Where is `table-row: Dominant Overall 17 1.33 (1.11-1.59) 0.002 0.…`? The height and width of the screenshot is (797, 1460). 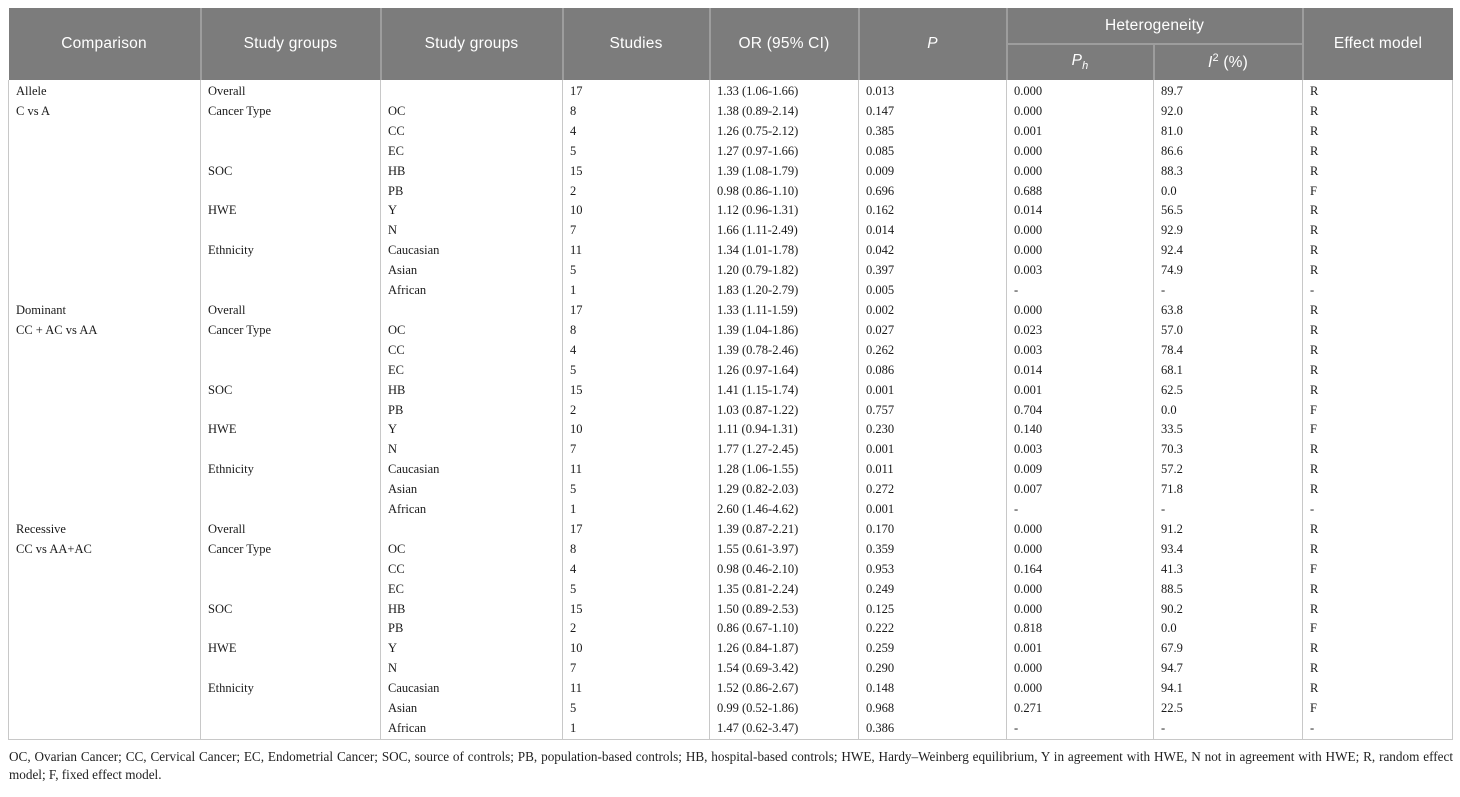
table-row: Dominant Overall 17 1.33 (1.11-1.59) 0.002 0.… is located at coordinates (731, 310).